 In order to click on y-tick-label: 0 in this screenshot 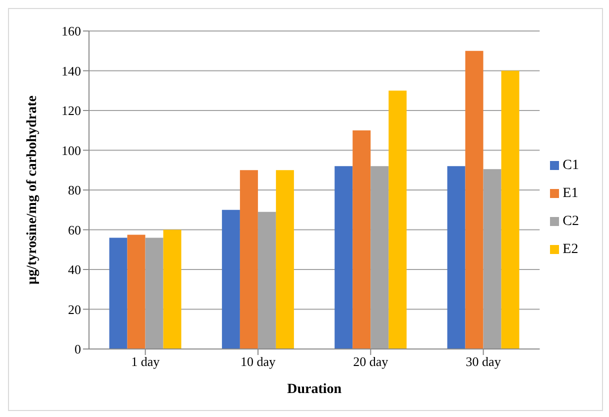, I will do `click(77, 349)`.